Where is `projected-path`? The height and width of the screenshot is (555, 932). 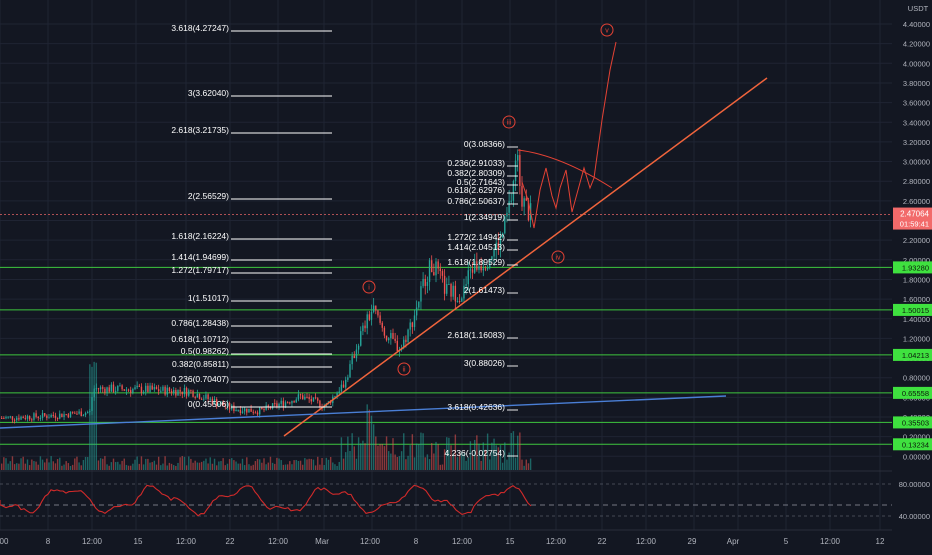 projected-path is located at coordinates (569, 135).